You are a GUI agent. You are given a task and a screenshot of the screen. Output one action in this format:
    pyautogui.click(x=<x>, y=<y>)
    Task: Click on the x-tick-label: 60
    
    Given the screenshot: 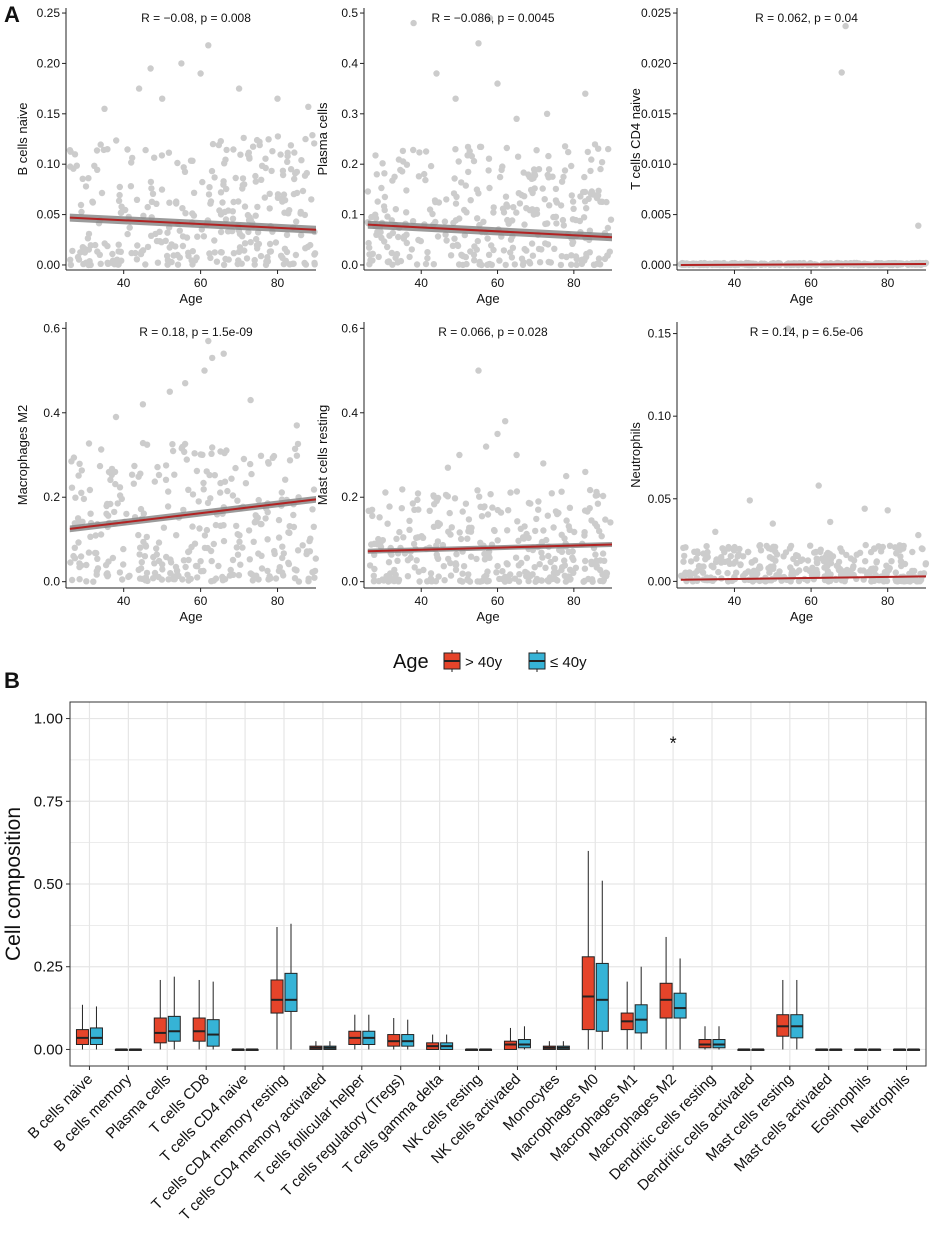 What is the action you would take?
    pyautogui.click(x=498, y=601)
    